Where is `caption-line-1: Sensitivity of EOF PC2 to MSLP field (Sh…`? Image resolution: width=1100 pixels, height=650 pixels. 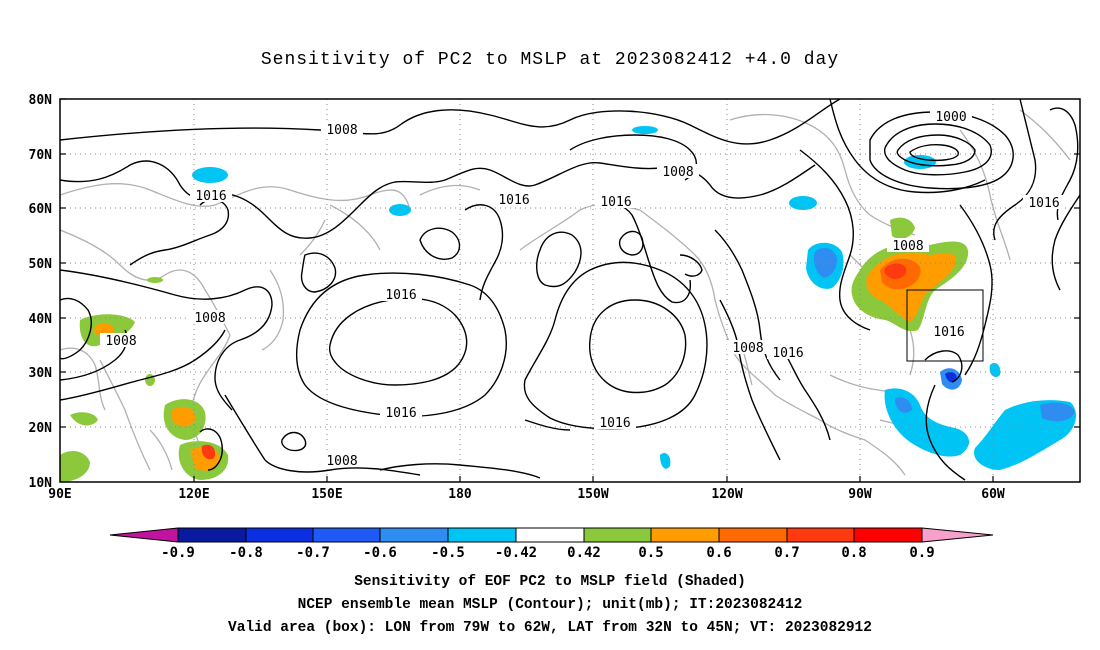
caption-line-1: Sensitivity of EOF PC2 to MSLP field (Sh… is located at coordinates (550, 582).